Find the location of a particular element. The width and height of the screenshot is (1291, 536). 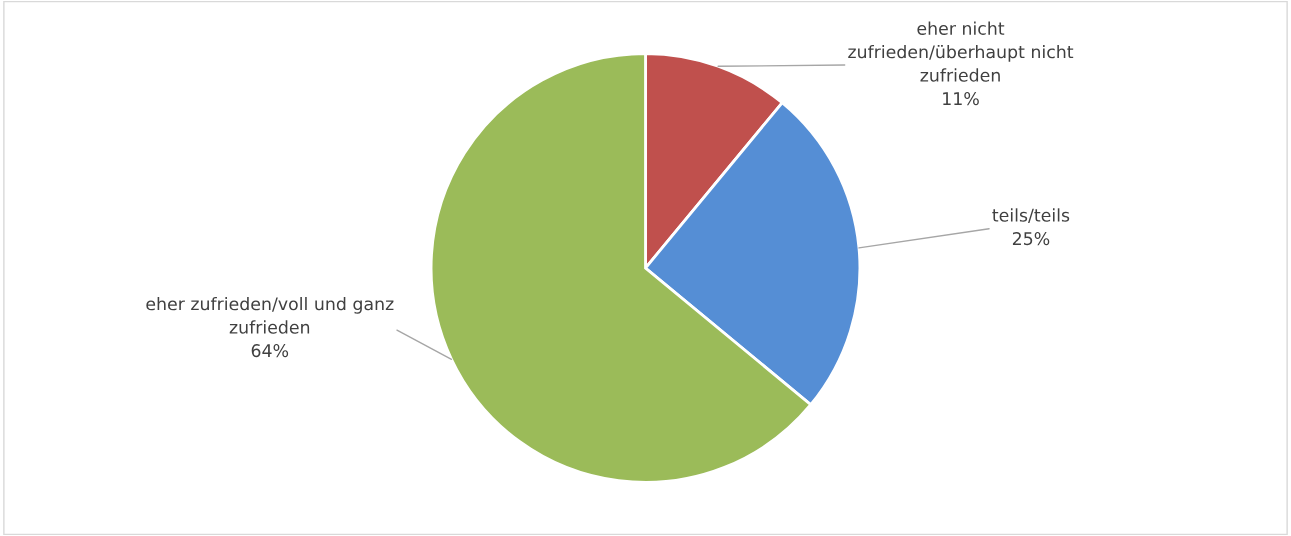

slice-label: eher zufrieden/voll und ganz zufrieden is located at coordinates (270, 315).